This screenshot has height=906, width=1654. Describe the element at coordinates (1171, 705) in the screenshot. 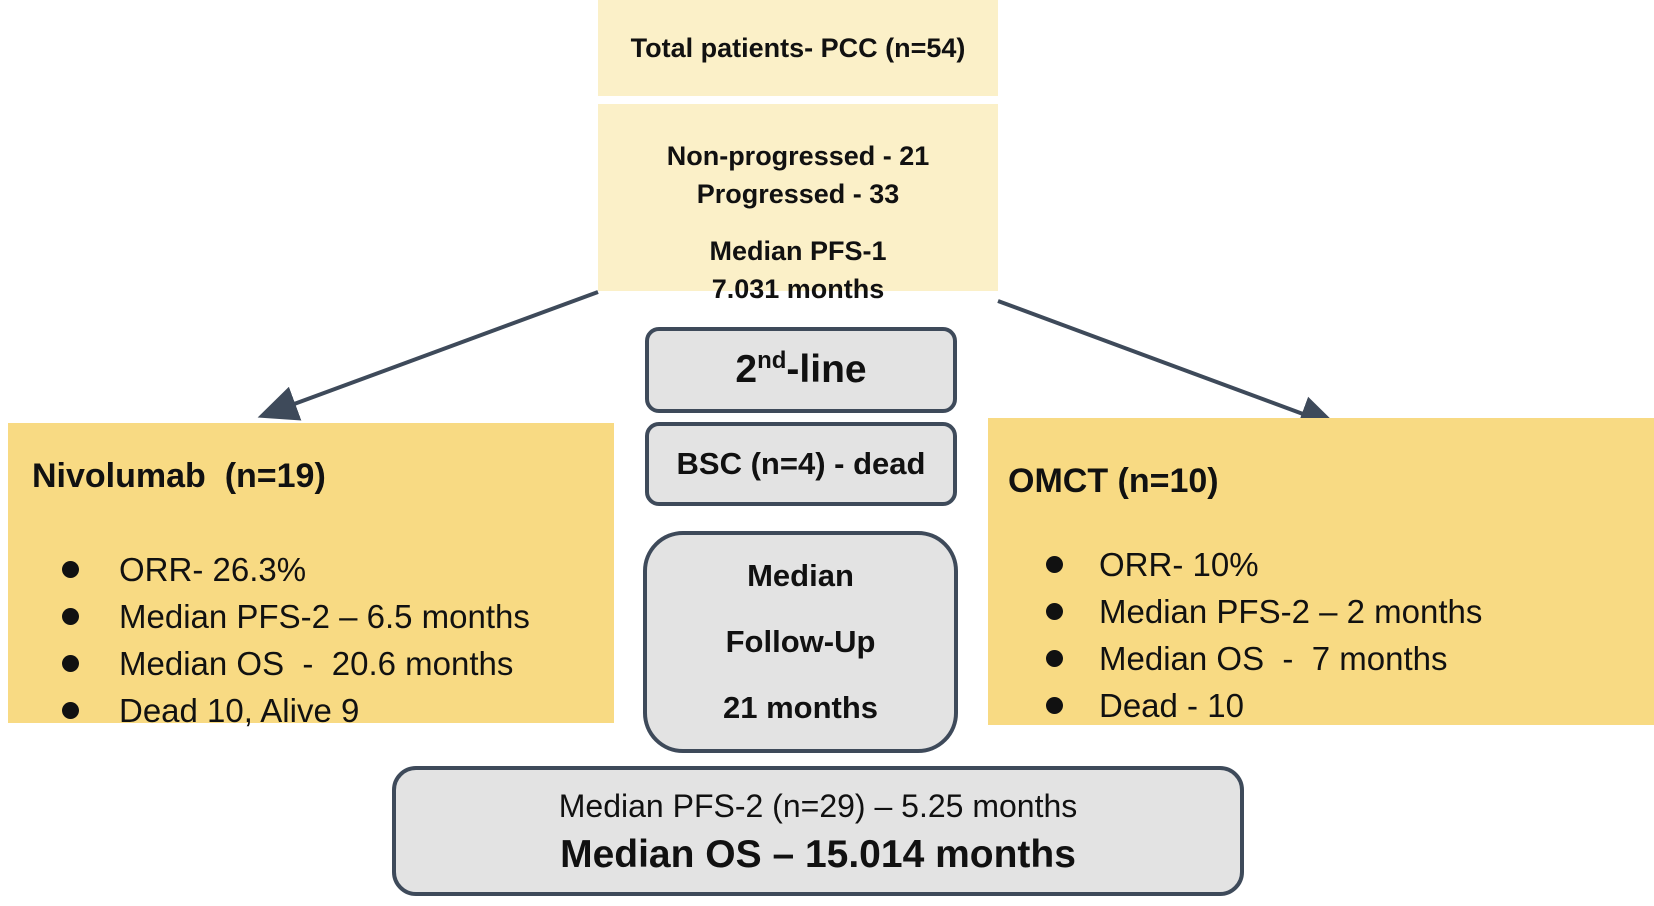

I see `omct-dead: Dead - 10` at that location.